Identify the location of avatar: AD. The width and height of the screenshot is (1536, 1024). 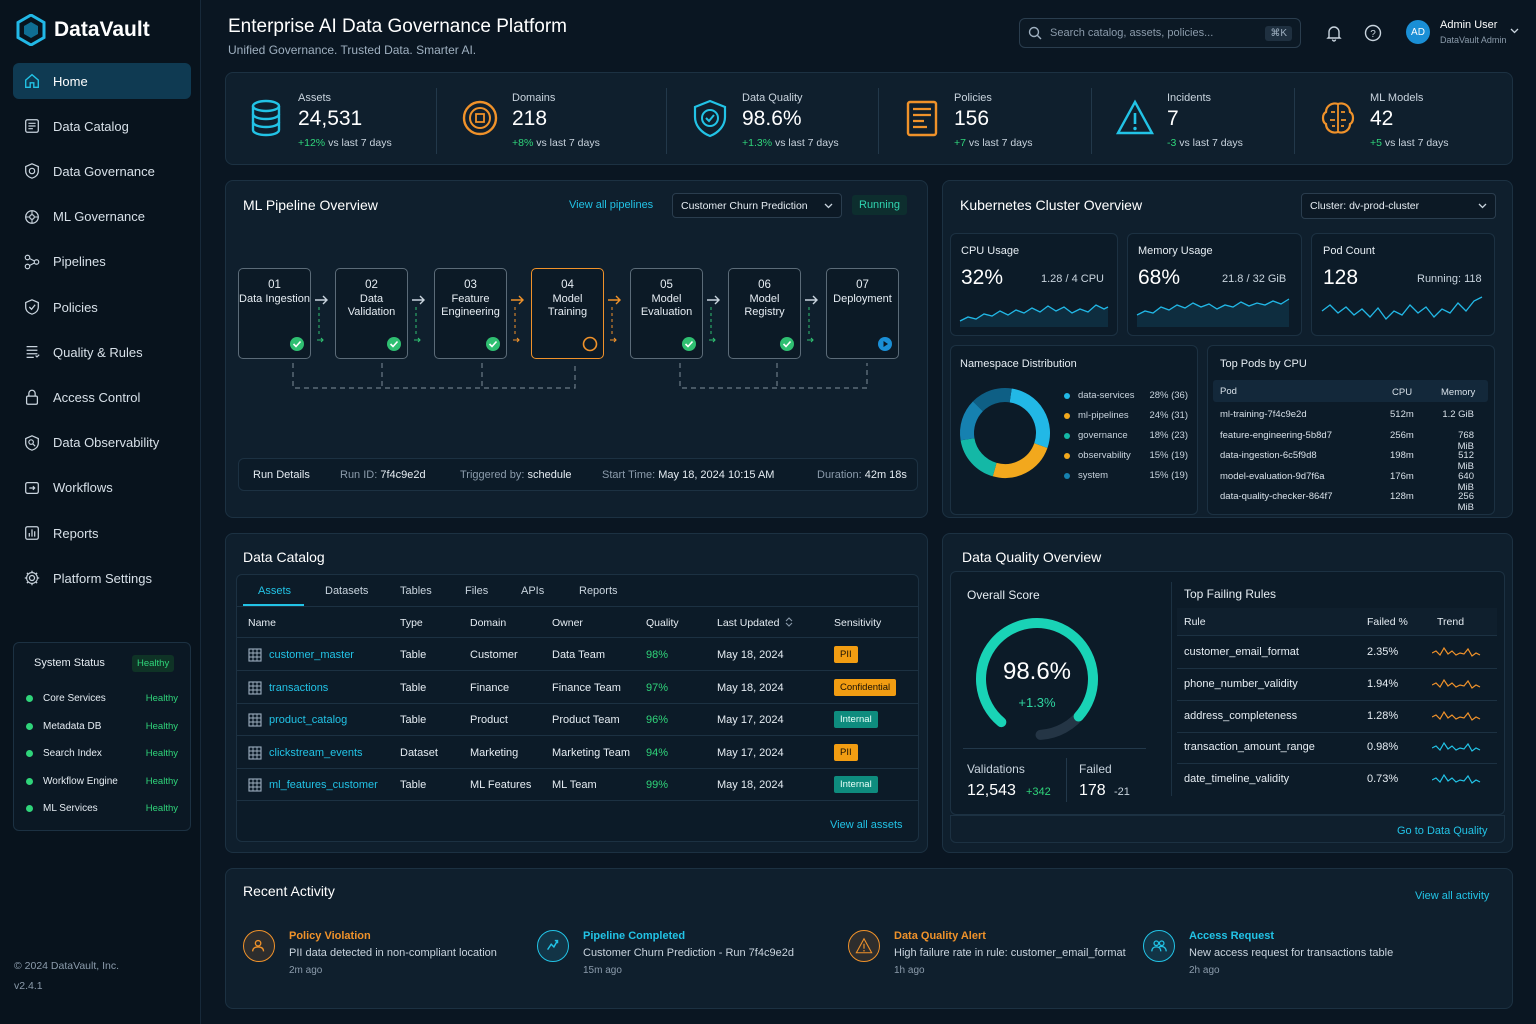
(1418, 32).